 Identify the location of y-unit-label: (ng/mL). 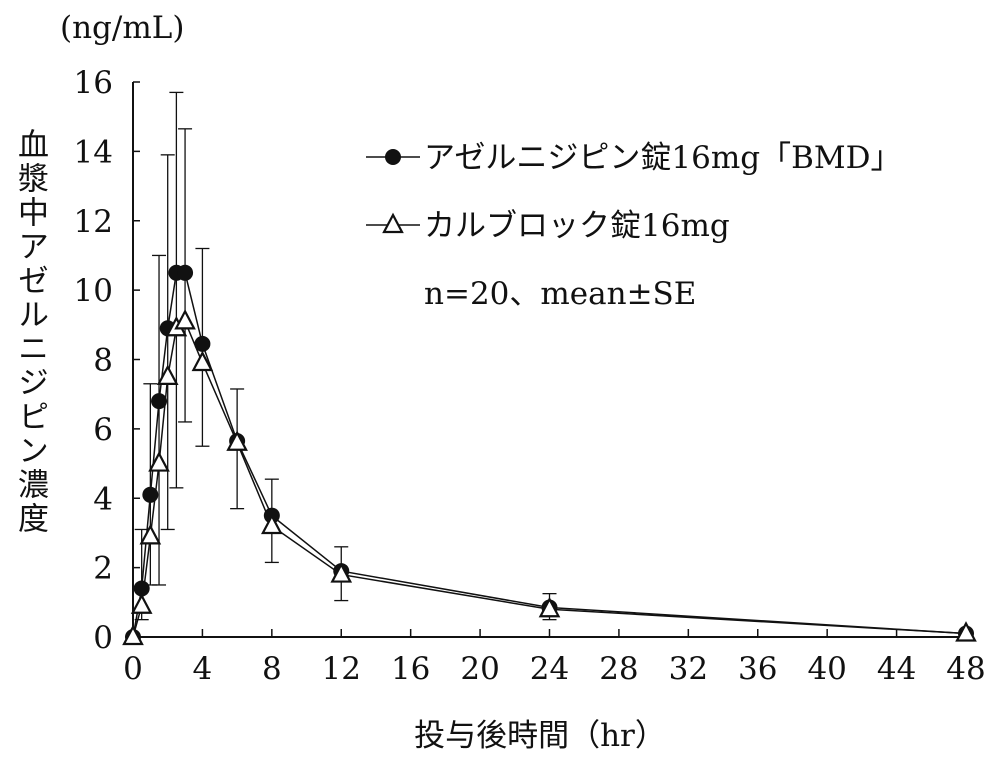
(122, 28).